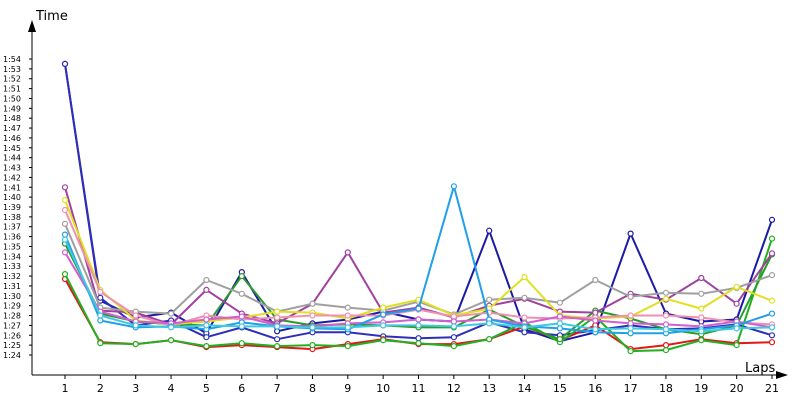 The width and height of the screenshot is (800, 400). Describe the element at coordinates (419, 388) in the screenshot. I see `x-tick-label: 11` at that location.